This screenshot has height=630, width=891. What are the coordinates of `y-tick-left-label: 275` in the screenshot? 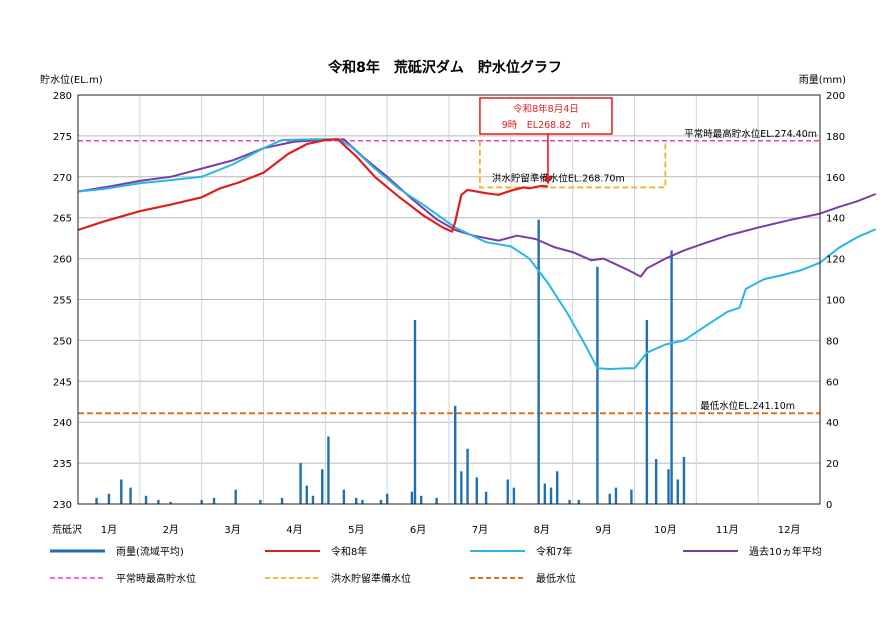 It's located at (62, 137).